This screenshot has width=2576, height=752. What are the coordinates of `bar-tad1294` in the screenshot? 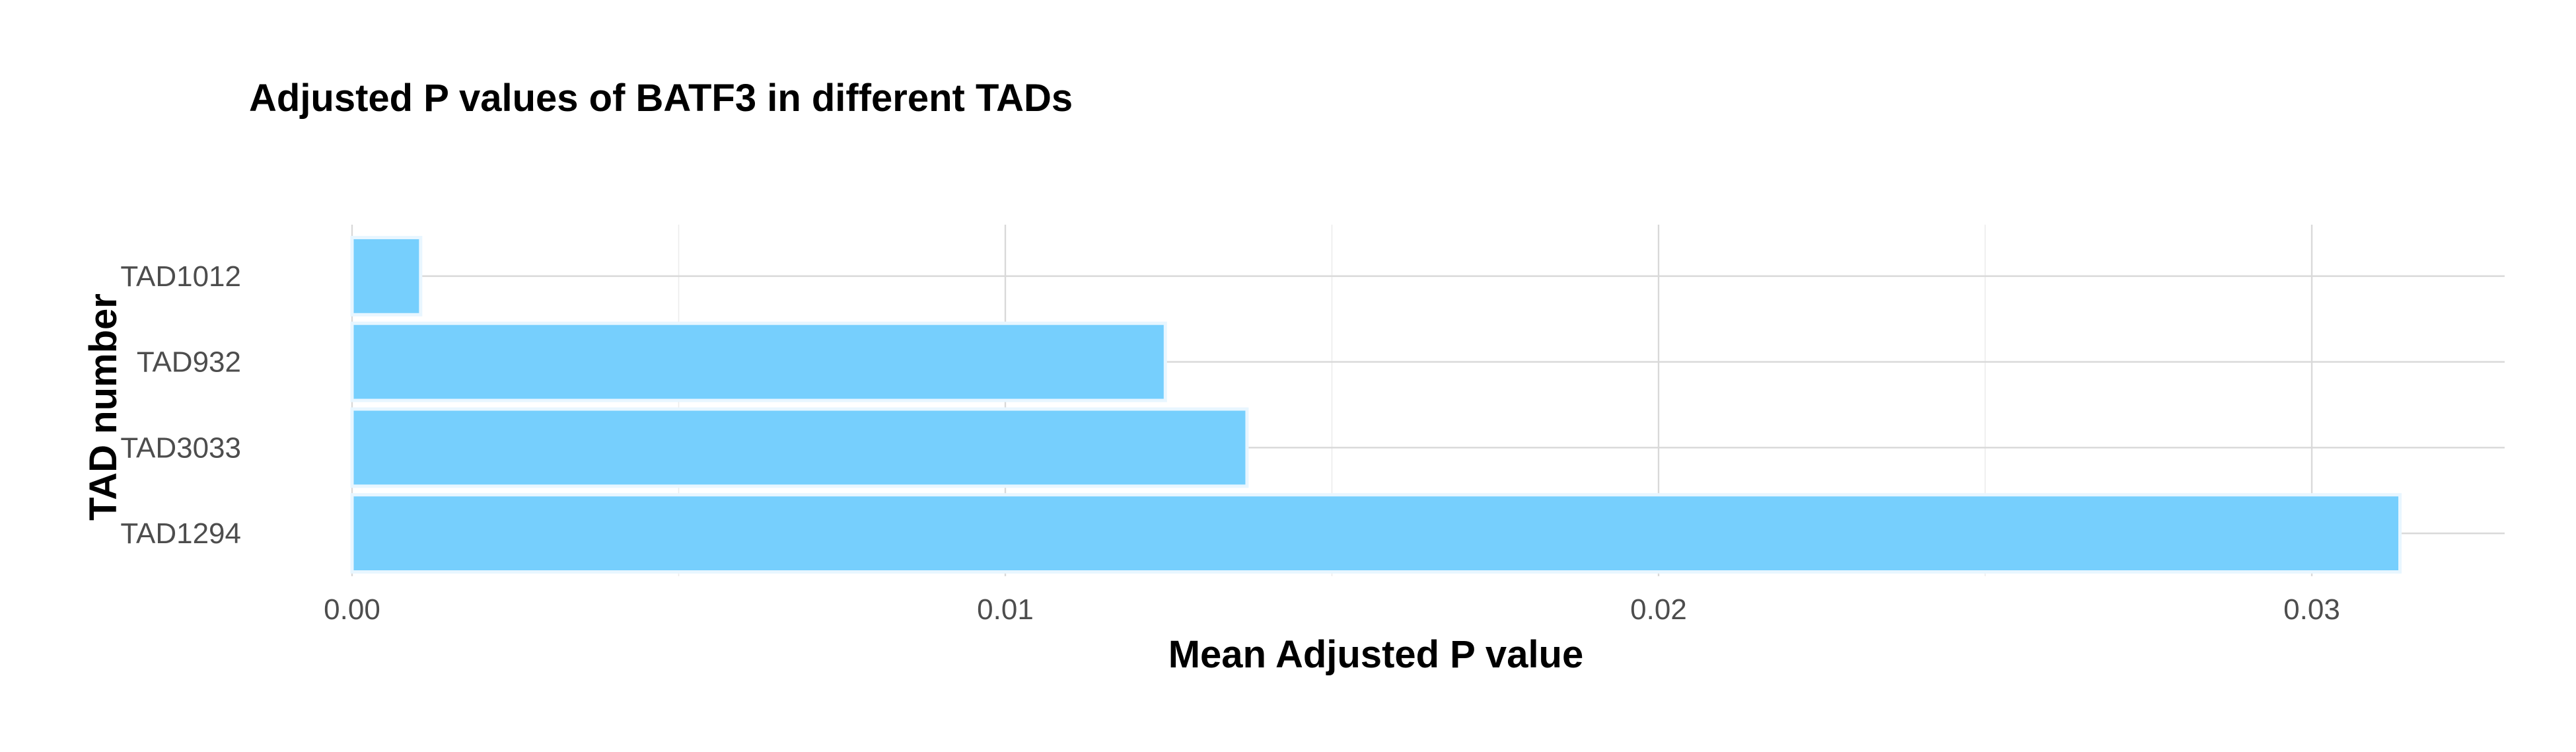 It's located at (1376, 533).